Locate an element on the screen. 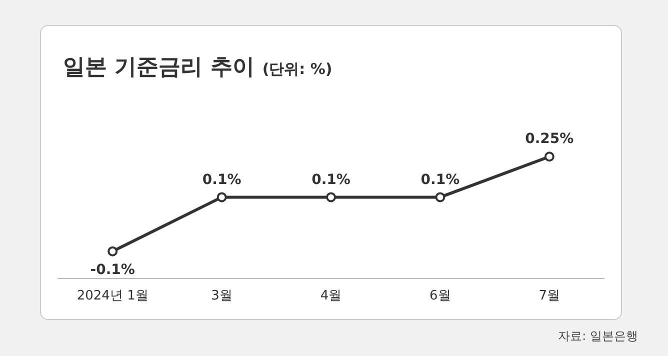  x-tick-label: 4월 is located at coordinates (331, 296).